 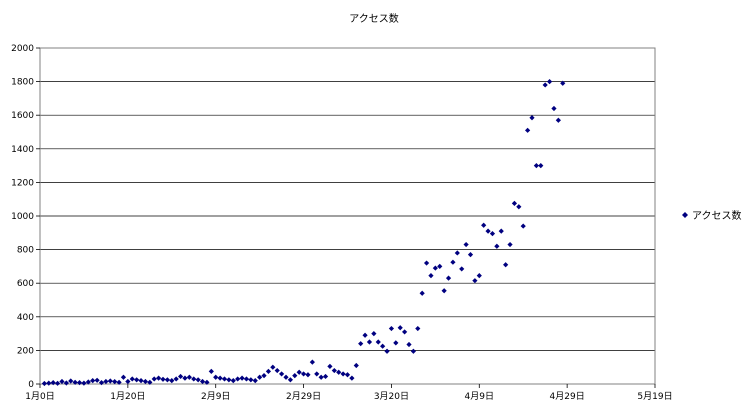 I want to click on x-tick-label: 5月19日, so click(x=654, y=396).